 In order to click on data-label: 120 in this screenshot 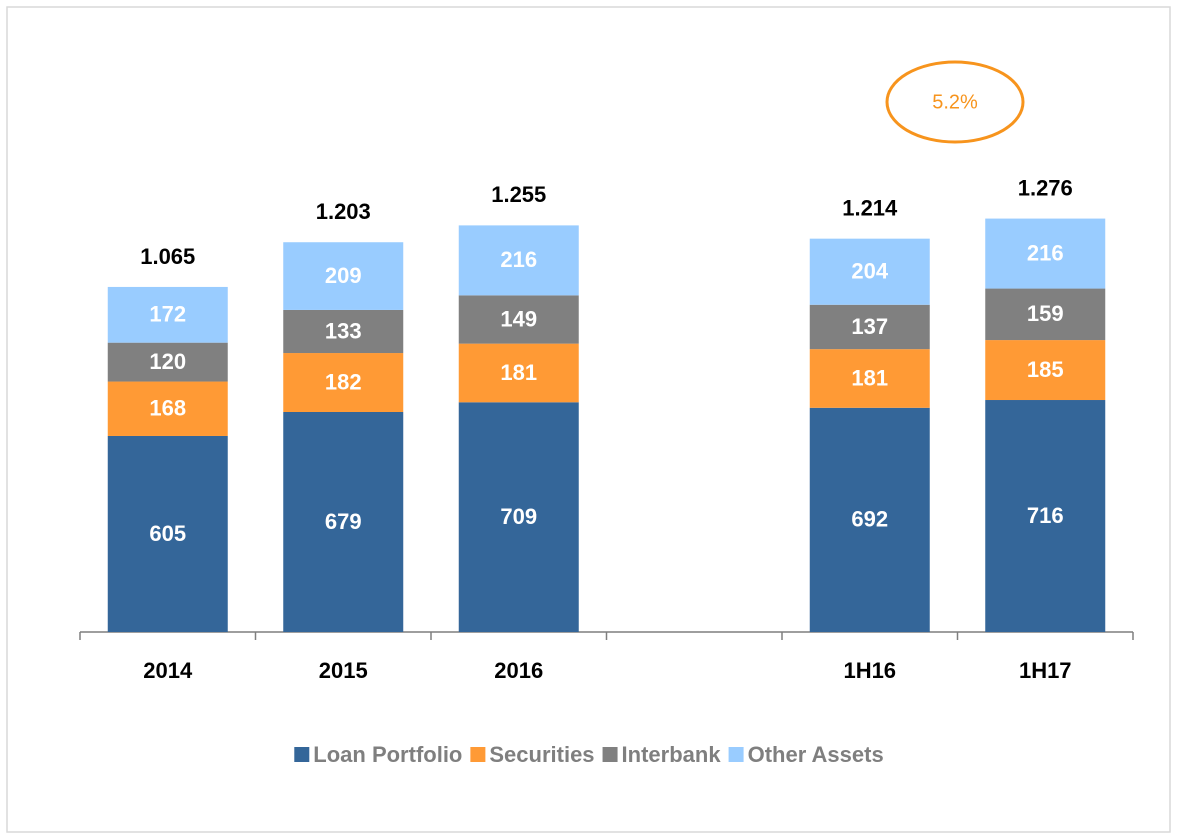, I will do `click(167, 361)`.